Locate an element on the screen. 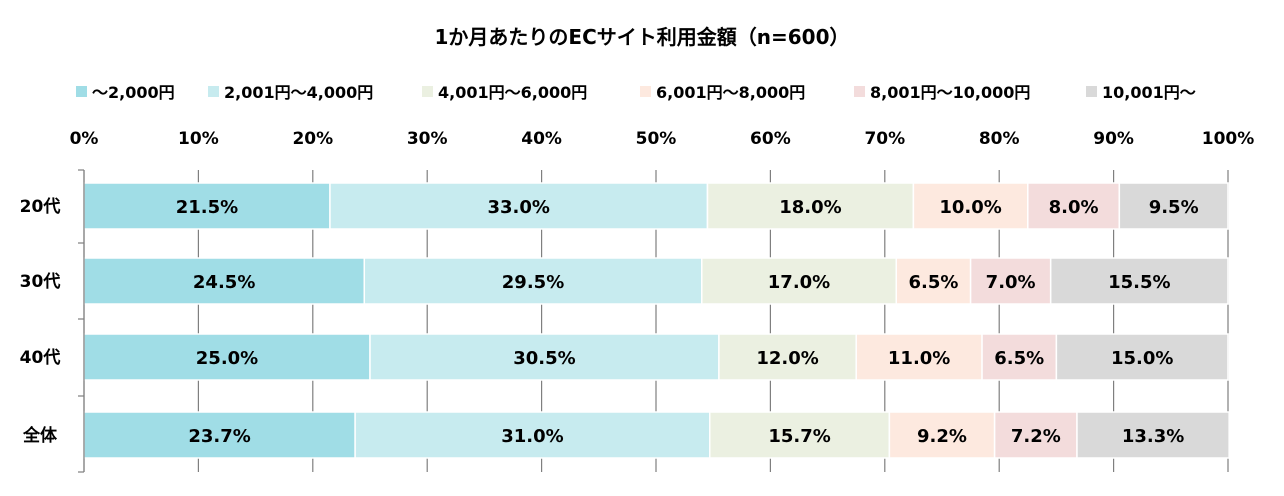 The image size is (1284, 496). category-label: 40代 is located at coordinates (40, 357).